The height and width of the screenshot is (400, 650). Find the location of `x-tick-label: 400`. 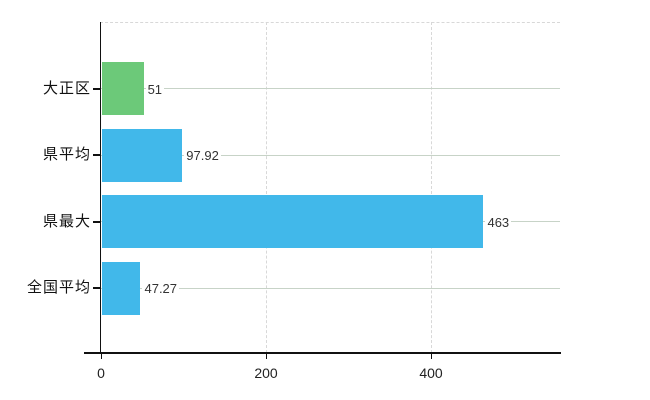

x-tick-label: 400 is located at coordinates (431, 373).